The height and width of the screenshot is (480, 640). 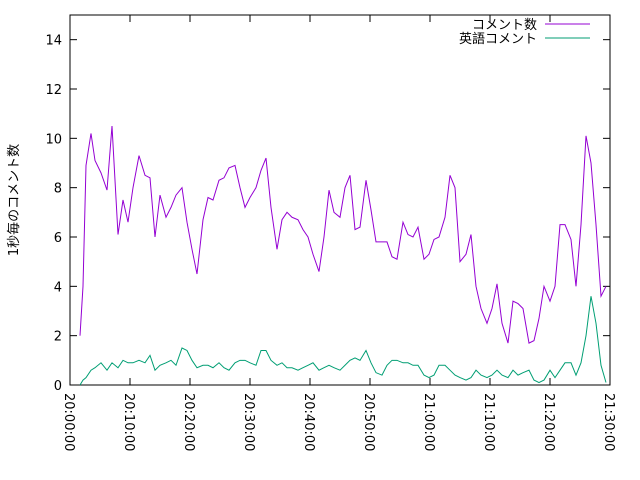 What do you see at coordinates (53, 90) in the screenshot?
I see `y-tick-label: 12` at bounding box center [53, 90].